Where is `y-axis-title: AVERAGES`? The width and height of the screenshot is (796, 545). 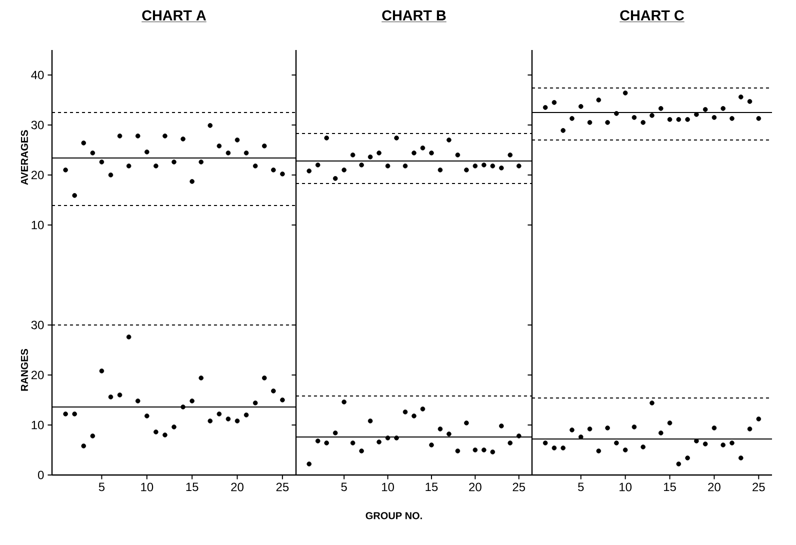
y-axis-title: AVERAGES is located at coordinates (24, 157).